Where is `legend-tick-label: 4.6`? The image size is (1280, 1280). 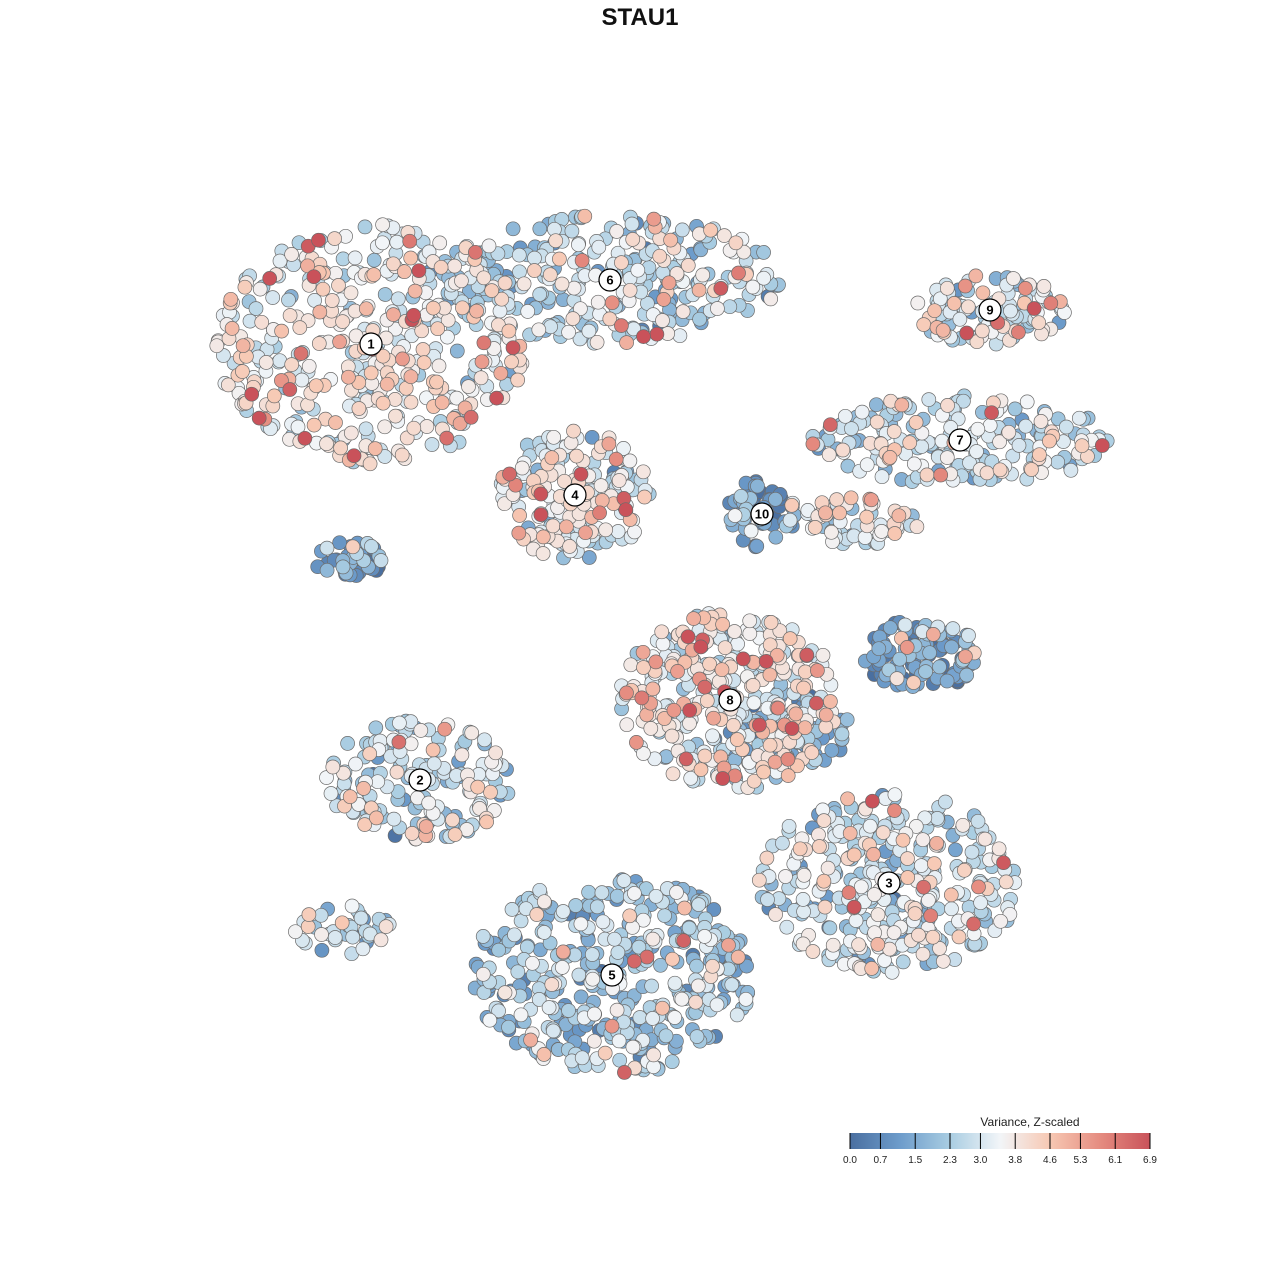
legend-tick-label: 4.6 is located at coordinates (1050, 1160).